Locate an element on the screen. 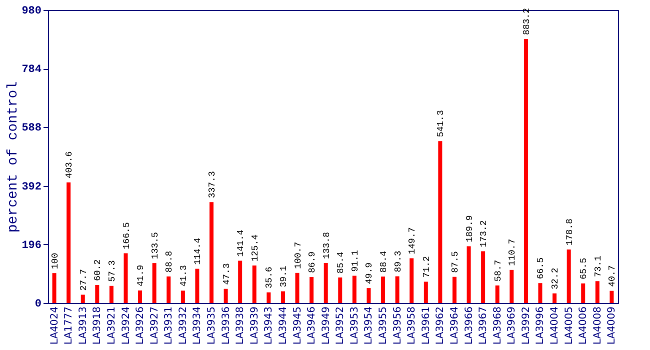 The width and height of the screenshot is (650, 350). x-tick-label: LA4006 is located at coordinates (584, 325).